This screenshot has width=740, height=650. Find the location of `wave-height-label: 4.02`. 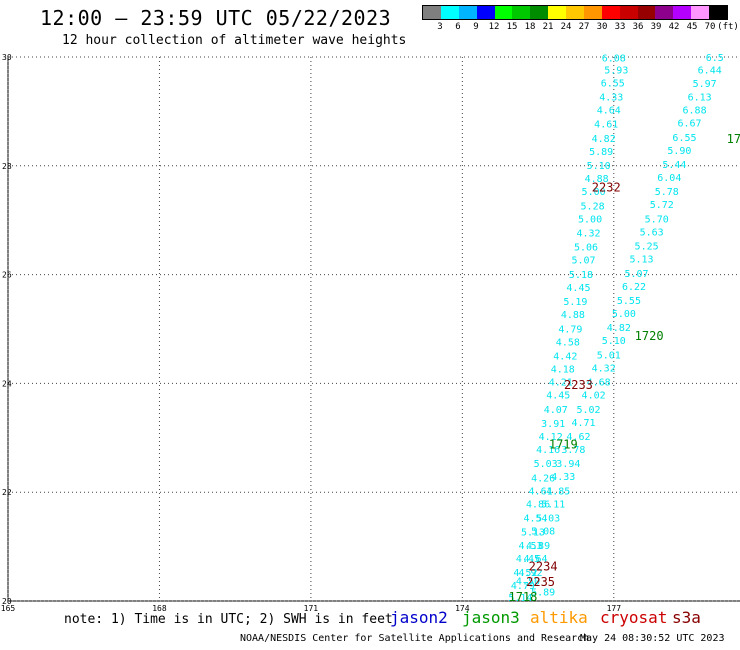

wave-height-label: 4.02 is located at coordinates (594, 396).